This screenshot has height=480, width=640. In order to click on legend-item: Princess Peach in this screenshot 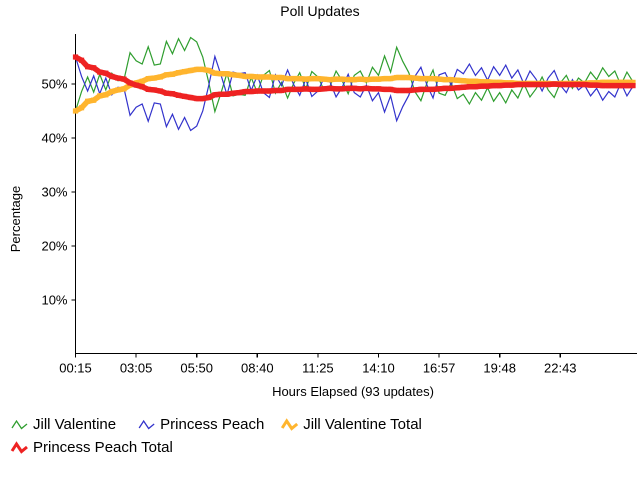, I will do `click(201, 424)`.